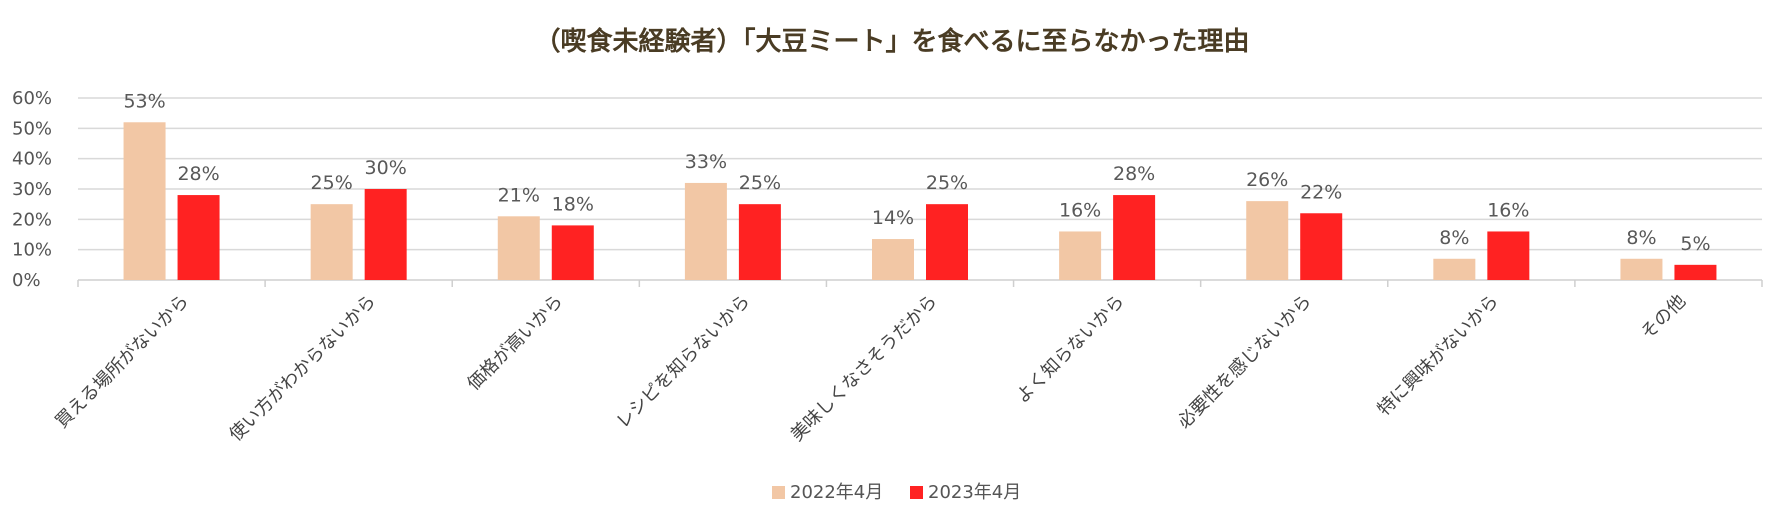 This screenshot has width=1784, height=532. What do you see at coordinates (144, 101) in the screenshot?
I see `data-label: 53%` at bounding box center [144, 101].